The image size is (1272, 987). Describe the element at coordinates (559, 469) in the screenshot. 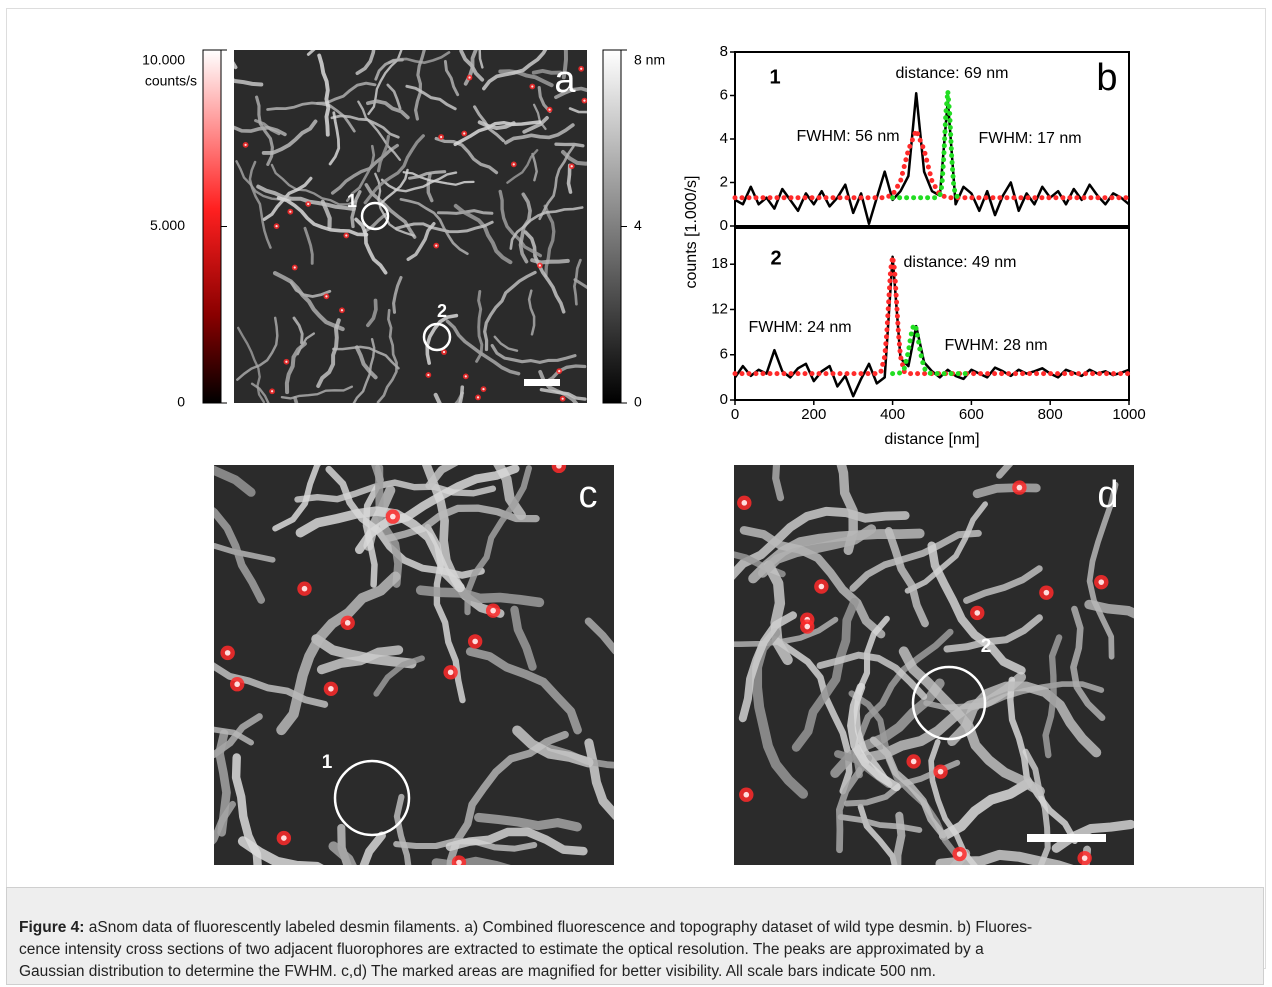

I see `fluorescence-spot` at that location.